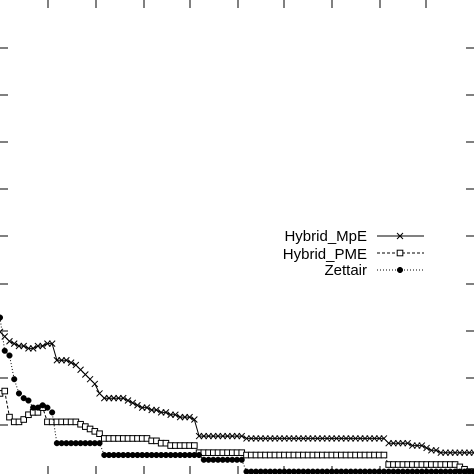 The image size is (474, 474). What do you see at coordinates (354, 236) in the screenshot?
I see `legend-entry-hybrid-mpe: Hybrid_MpE` at bounding box center [354, 236].